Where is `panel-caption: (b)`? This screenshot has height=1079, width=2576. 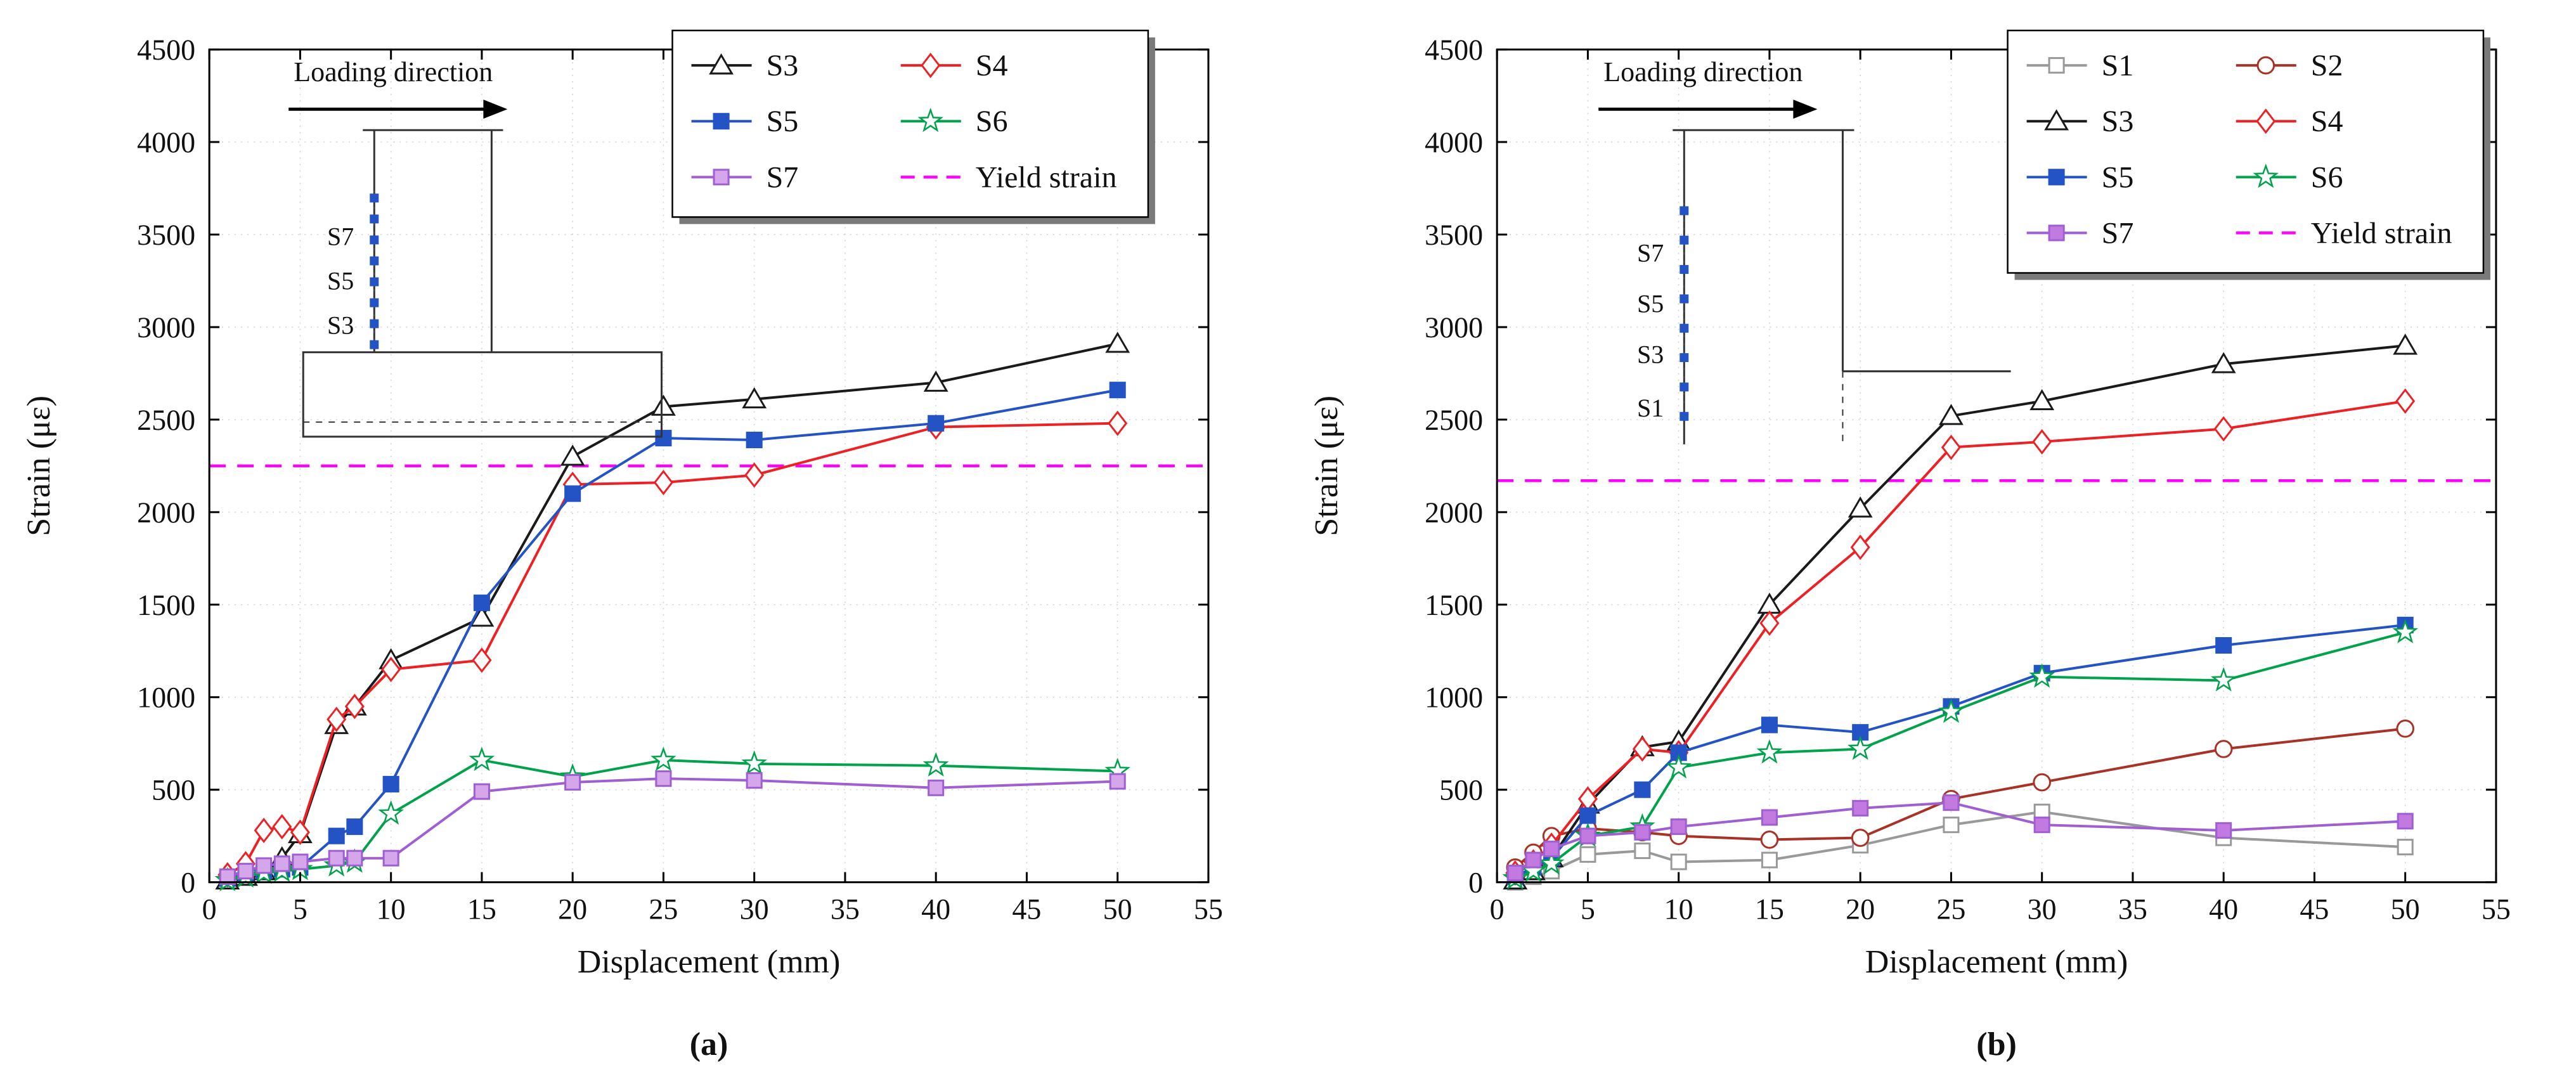
panel-caption: (b) is located at coordinates (1997, 1044).